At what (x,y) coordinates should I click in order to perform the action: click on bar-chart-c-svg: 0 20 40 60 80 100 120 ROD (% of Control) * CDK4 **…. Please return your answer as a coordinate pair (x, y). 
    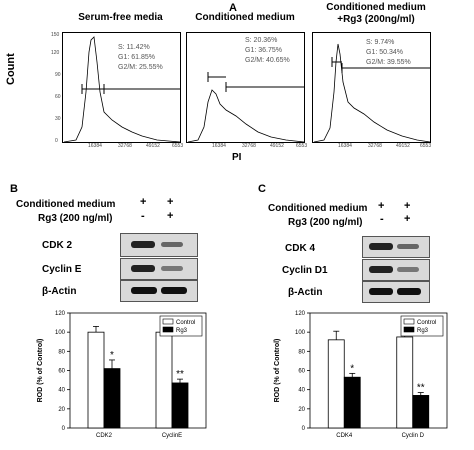
    Looking at the image, I should click on (361, 375).